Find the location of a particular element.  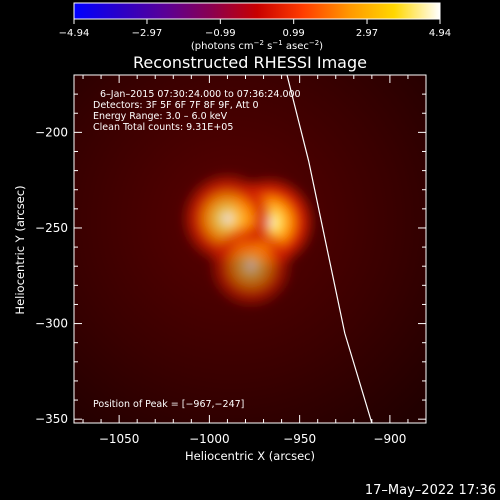

energy-range-text: Energy Range: 3.0 – 6.0 keV is located at coordinates (160, 116).